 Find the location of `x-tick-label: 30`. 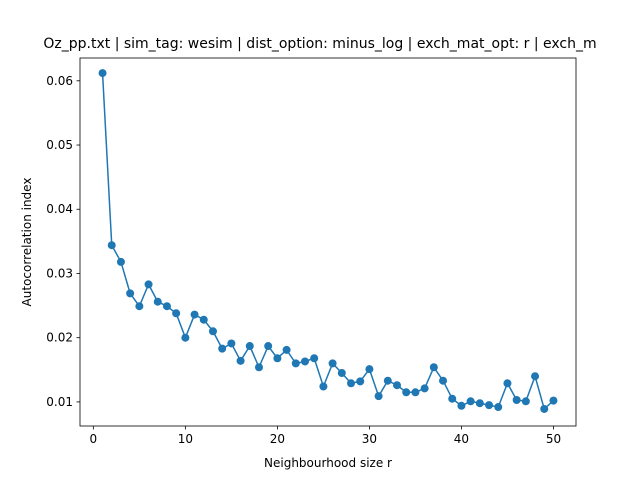

x-tick-label: 30 is located at coordinates (369, 439).